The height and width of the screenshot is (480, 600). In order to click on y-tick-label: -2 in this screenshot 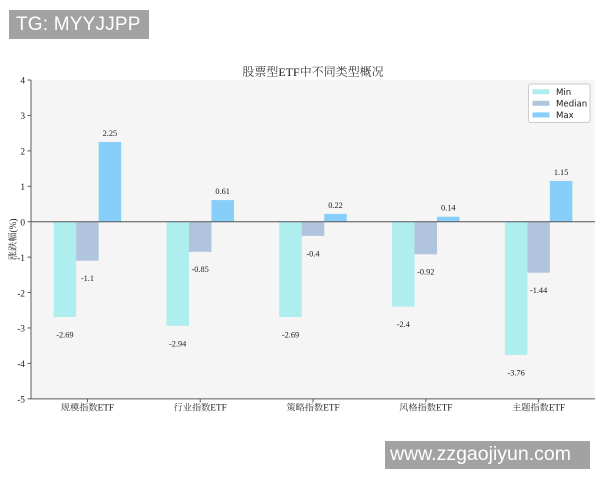, I will do `click(21, 294)`.